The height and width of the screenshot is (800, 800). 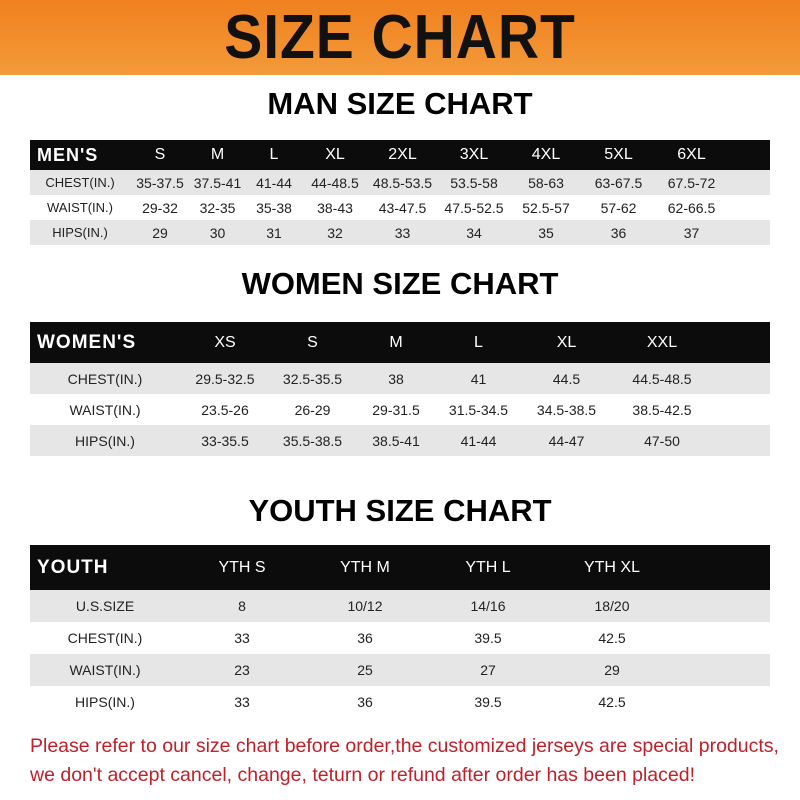 I want to click on table-cell: 44.5-48.5, so click(x=662, y=378).